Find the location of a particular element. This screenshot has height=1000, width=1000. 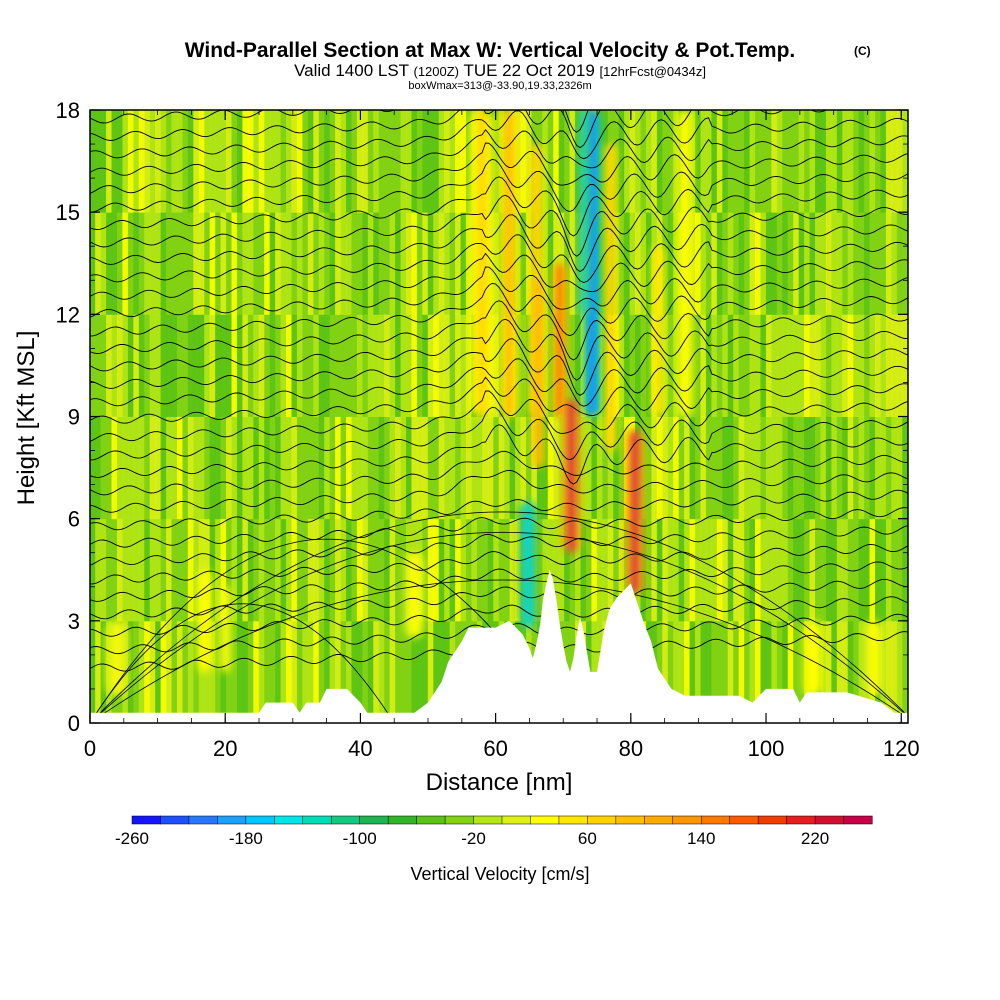

x-tick-label: 80 is located at coordinates (631, 748).